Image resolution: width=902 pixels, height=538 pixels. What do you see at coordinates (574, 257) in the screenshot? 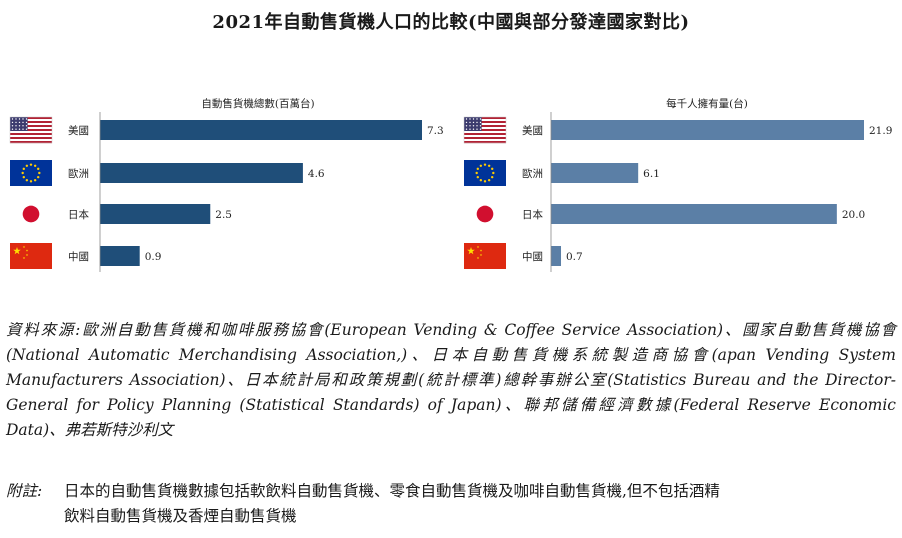
I see `data-label: 0.7` at bounding box center [574, 257].